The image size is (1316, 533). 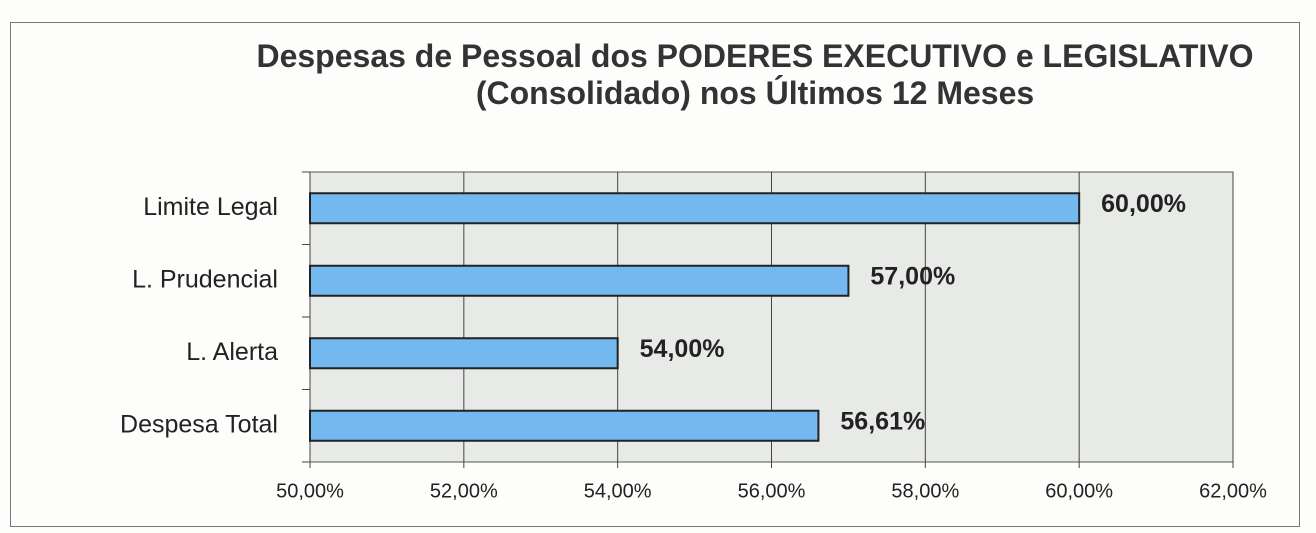 What do you see at coordinates (199, 424) in the screenshot?
I see `y-tick-label: Despesa Total` at bounding box center [199, 424].